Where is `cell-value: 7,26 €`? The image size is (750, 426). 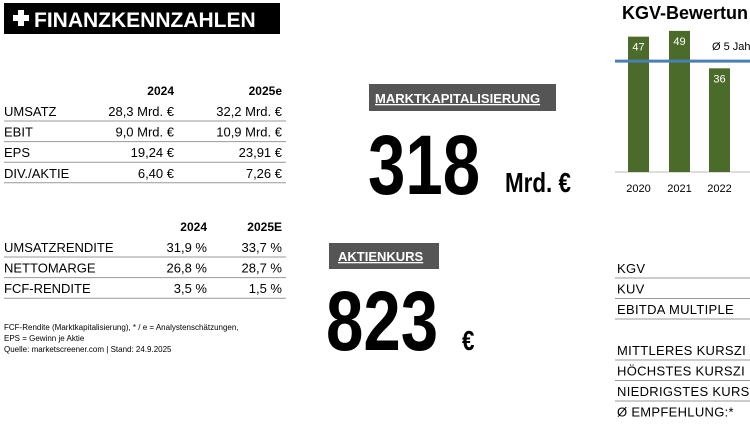
cell-value: 7,26 € is located at coordinates (264, 173).